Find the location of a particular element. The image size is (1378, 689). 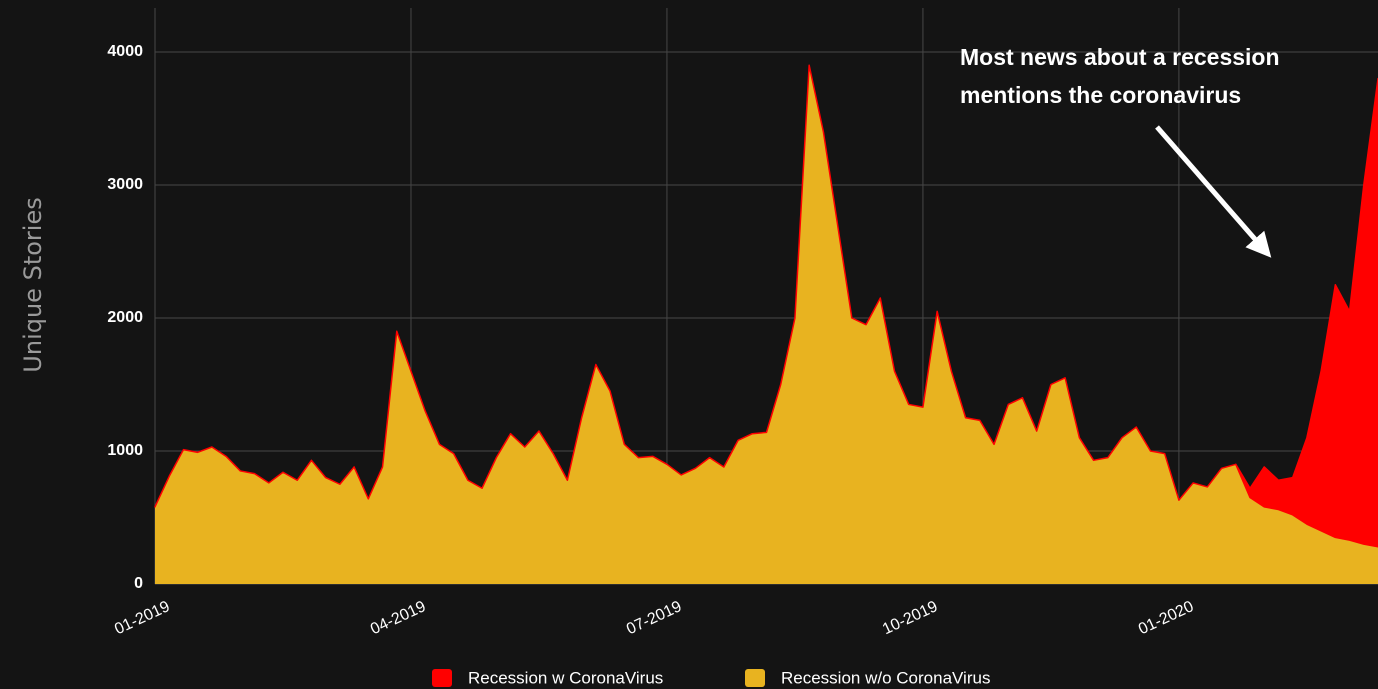

legend-label: Recession w CoronaVirus is located at coordinates (565, 677).